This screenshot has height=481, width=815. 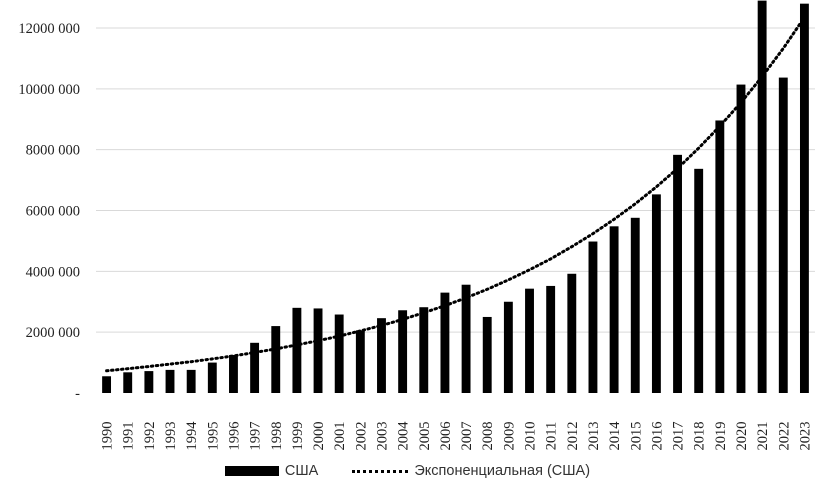 What do you see at coordinates (256, 436) in the screenshot?
I see `x-tick-label: 1997` at bounding box center [256, 436].